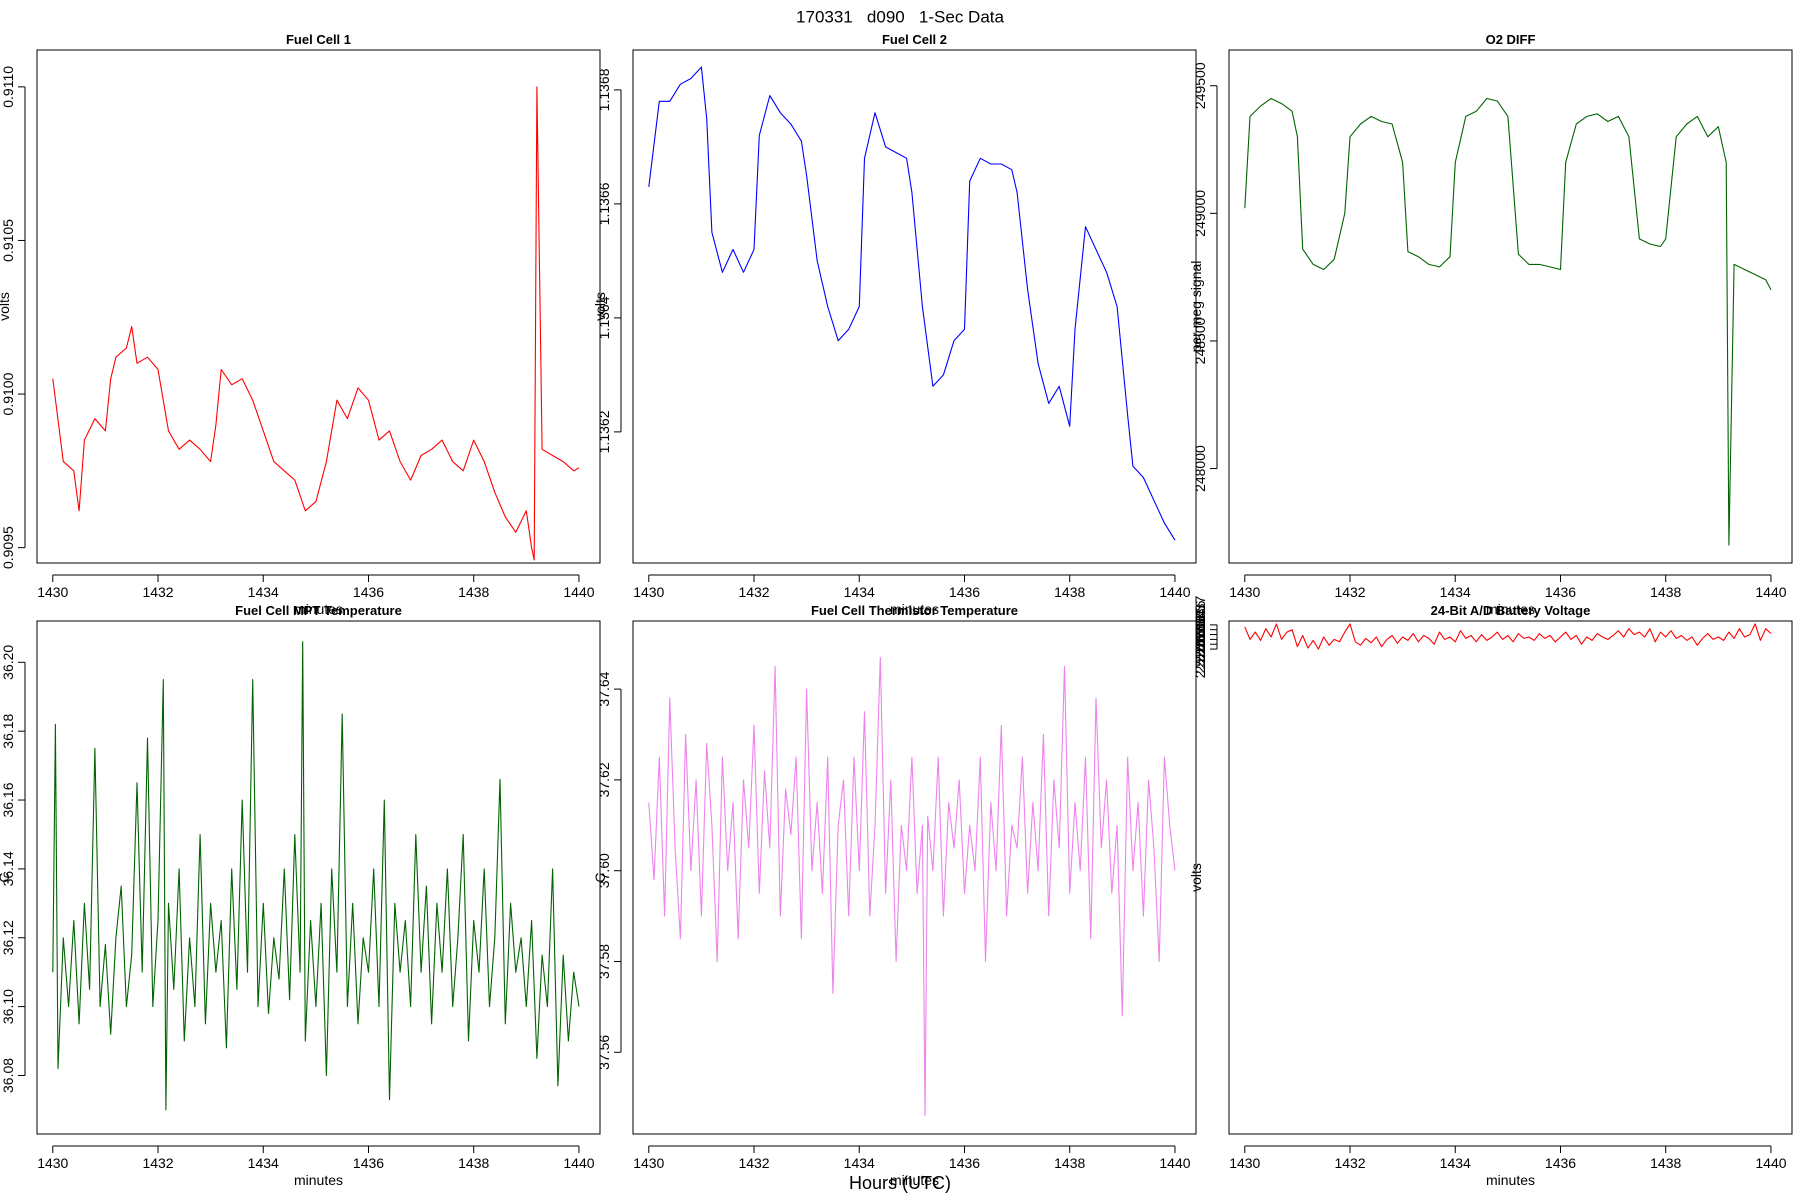 The width and height of the screenshot is (1800, 1200). Describe the element at coordinates (1200, 629) in the screenshot. I see `y-tick-label: 2.526636` at that location.